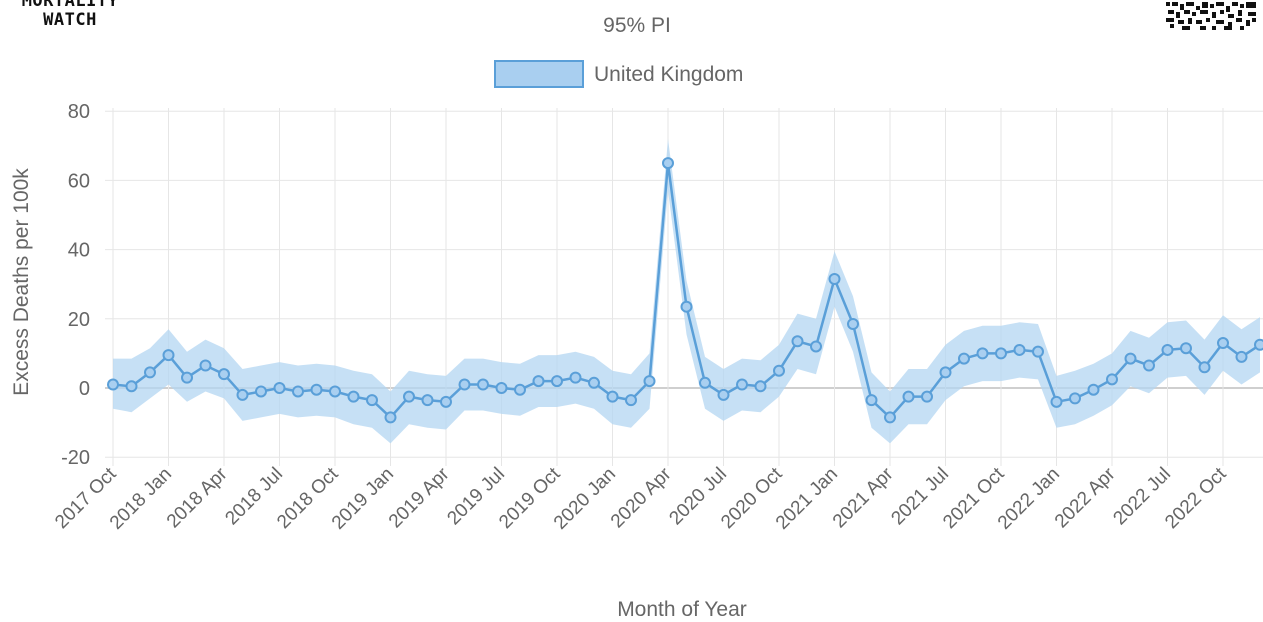  I want to click on legend: United Kingdom, so click(618, 74).